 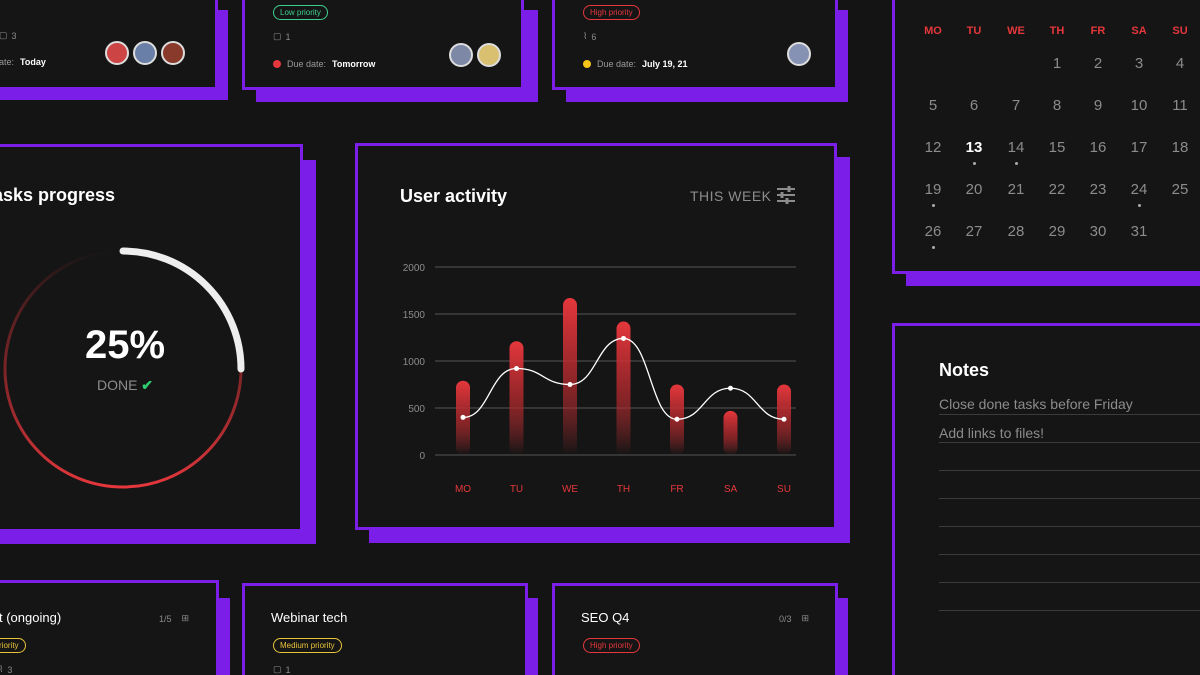 What do you see at coordinates (1139, 147) in the screenshot?
I see `calendar-day: 17` at bounding box center [1139, 147].